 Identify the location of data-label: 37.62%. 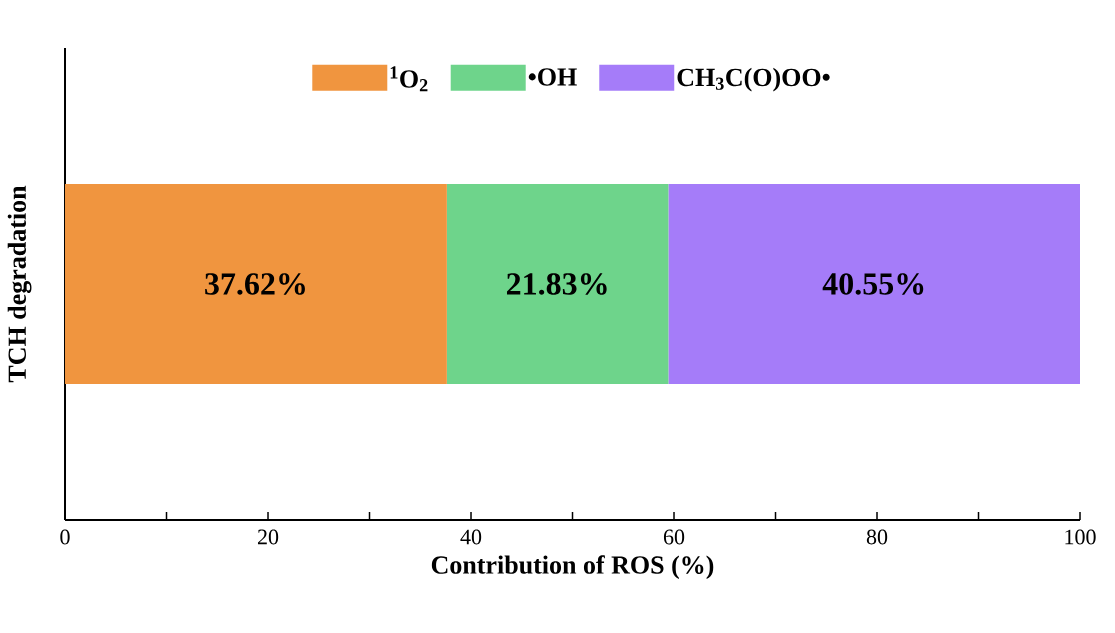
(255, 284).